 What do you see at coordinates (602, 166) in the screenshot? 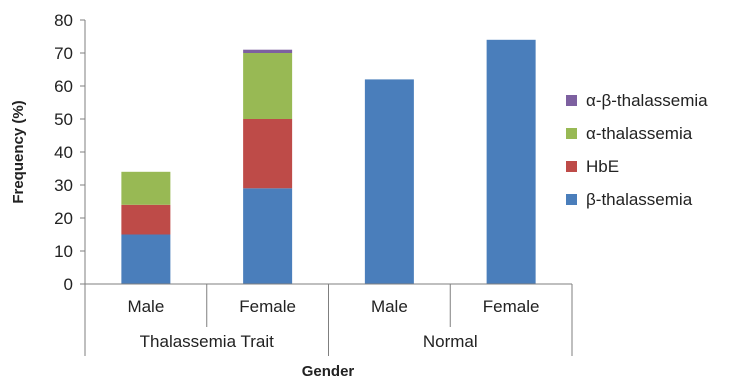
I see `legend-label: HbE` at bounding box center [602, 166].